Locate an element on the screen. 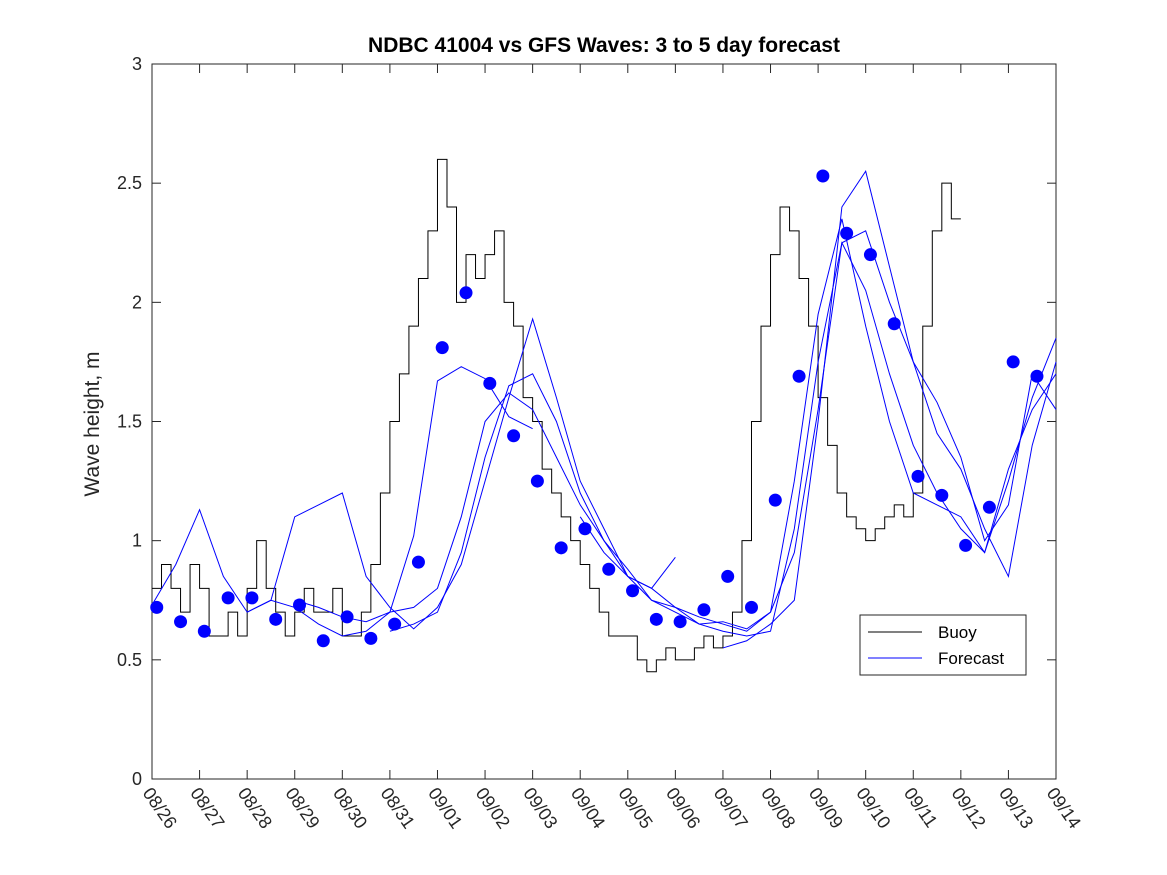  legend-forecast-label: Forecast is located at coordinates (971, 658).